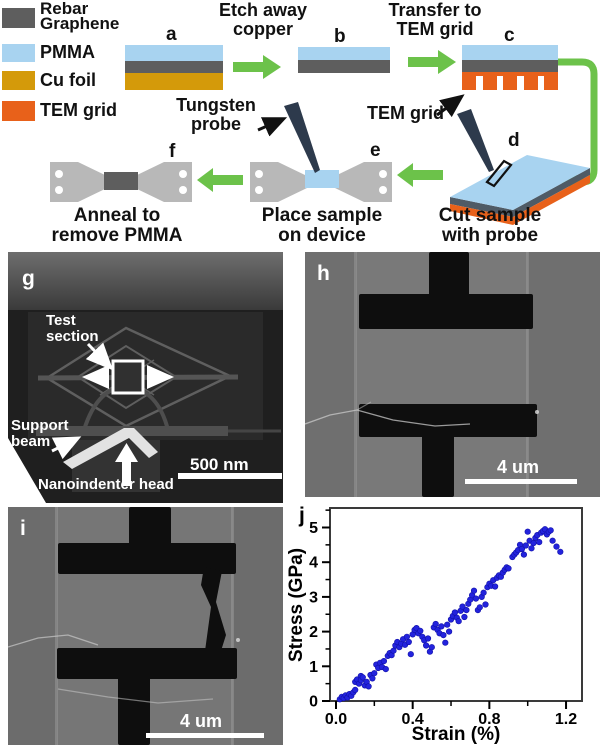 Image resolution: width=600 pixels, height=745 pixels. I want to click on legend-swatch-rebar-graphene, so click(18, 18).